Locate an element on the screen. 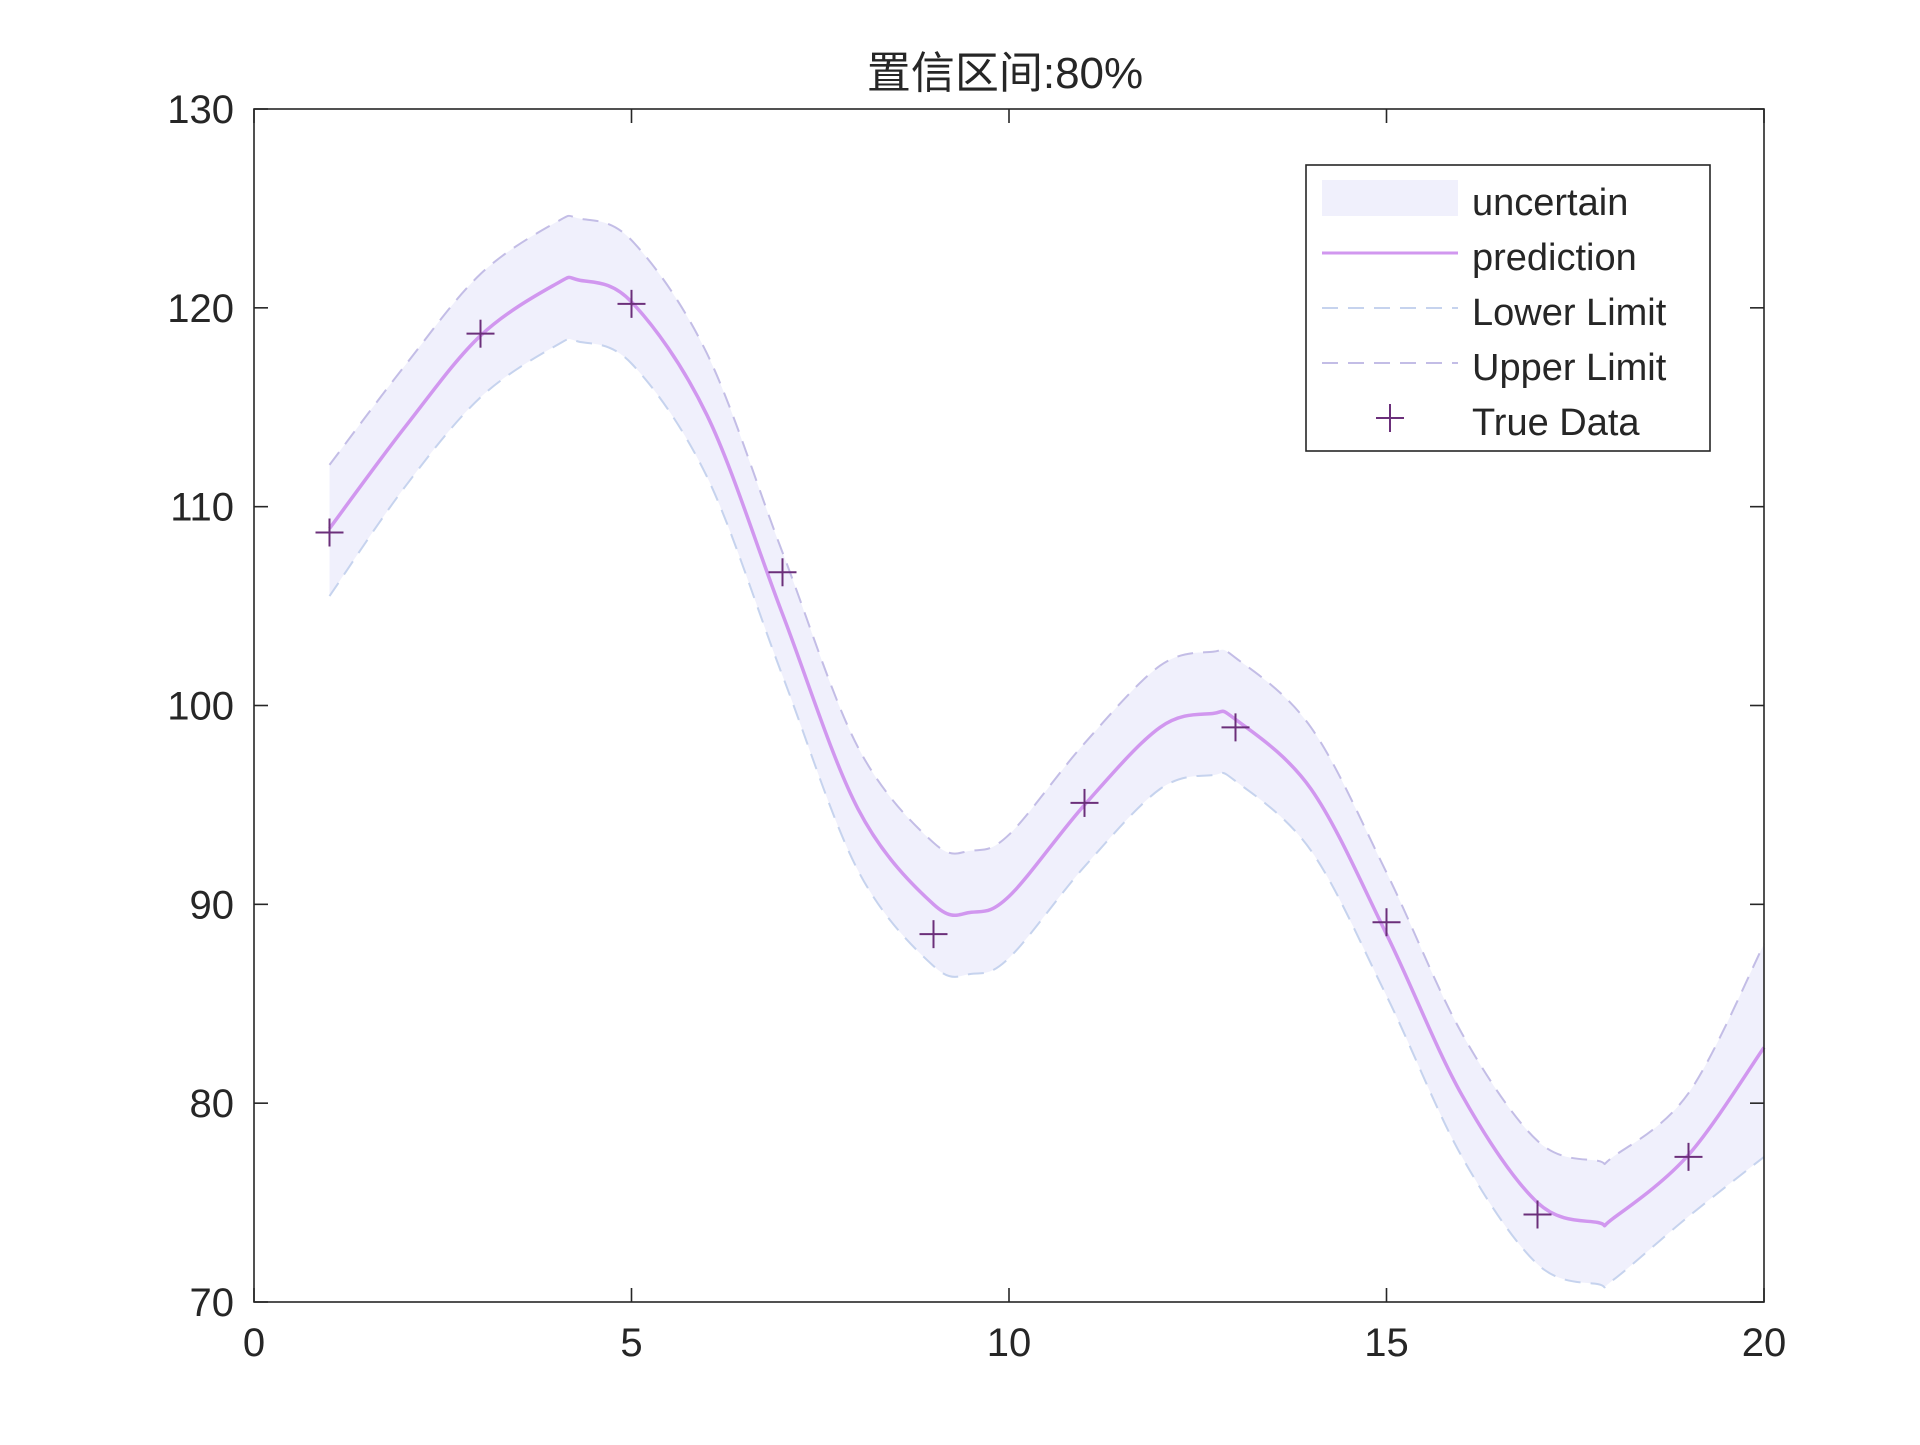 This screenshot has height=1445, width=1920. legend-band-label: uncertain is located at coordinates (1550, 203).